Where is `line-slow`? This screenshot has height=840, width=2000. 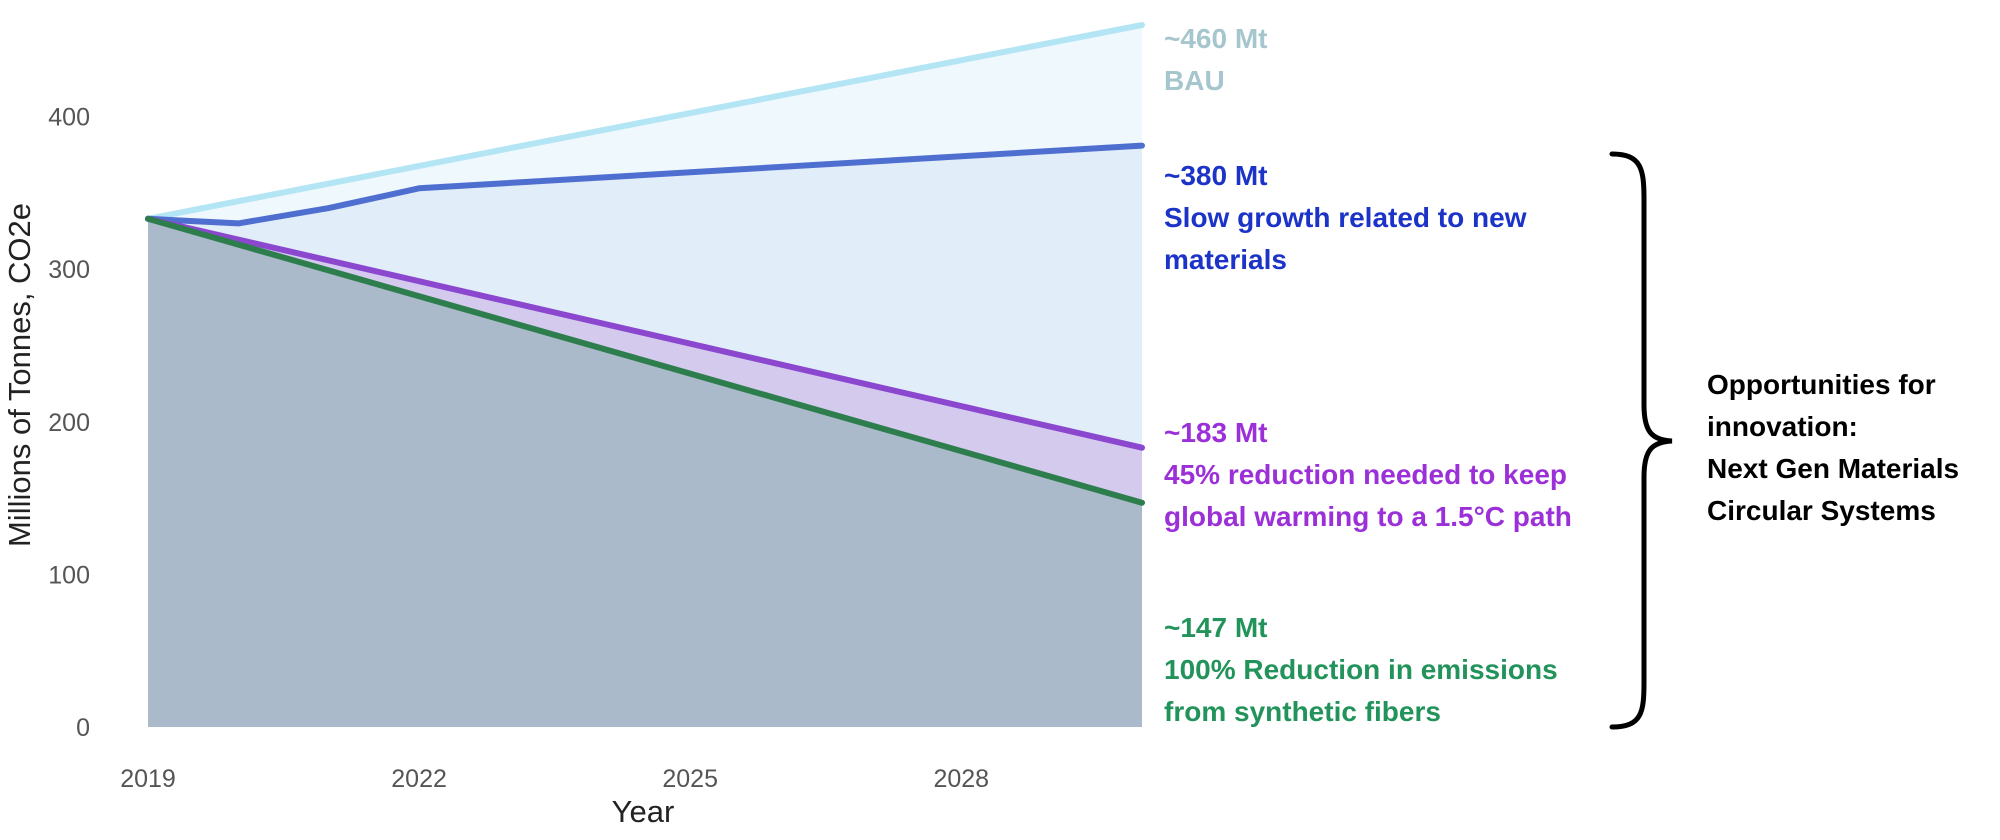
line-slow is located at coordinates (645, 184).